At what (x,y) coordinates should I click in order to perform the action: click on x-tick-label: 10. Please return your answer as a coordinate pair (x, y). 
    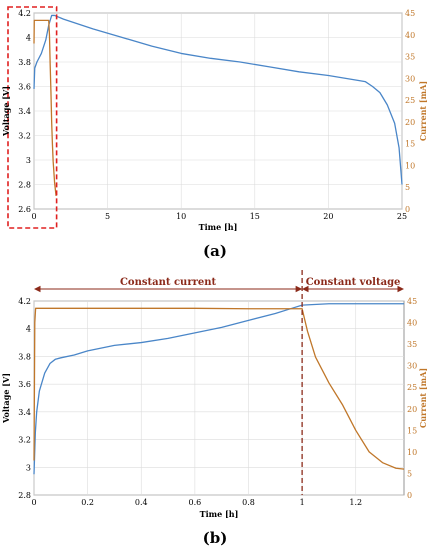
    Looking at the image, I should click on (181, 216).